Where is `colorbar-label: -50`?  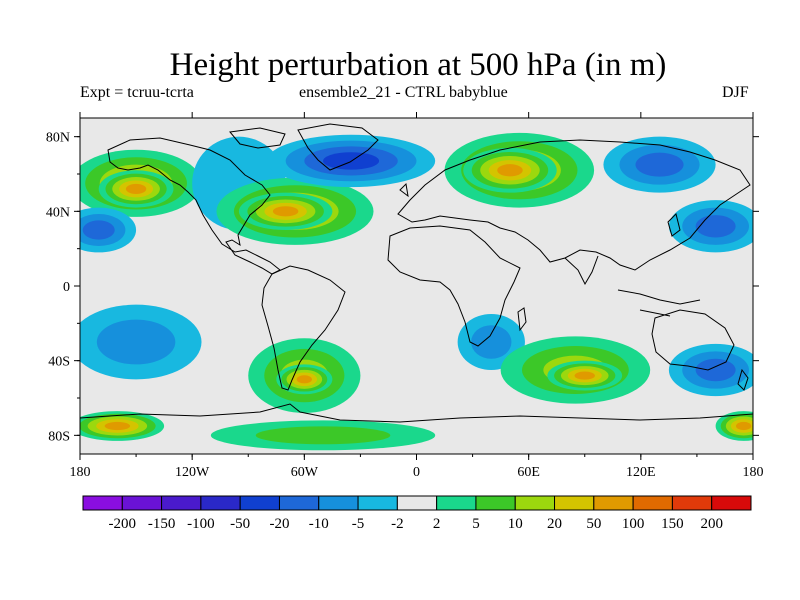
colorbar-label: -50 is located at coordinates (240, 524).